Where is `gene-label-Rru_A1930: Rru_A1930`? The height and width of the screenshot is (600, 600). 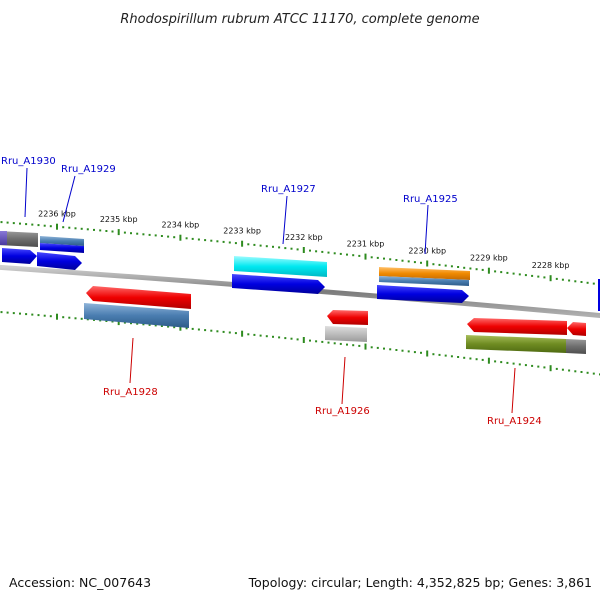
gene-label-Rru_A1930: Rru_A1930 is located at coordinates (28, 161).